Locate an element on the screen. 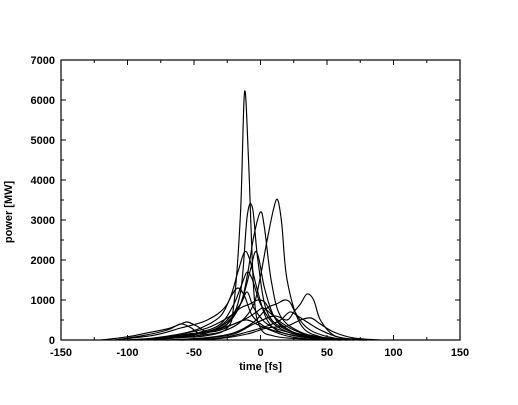  x-tick-label: -100 is located at coordinates (127, 353).